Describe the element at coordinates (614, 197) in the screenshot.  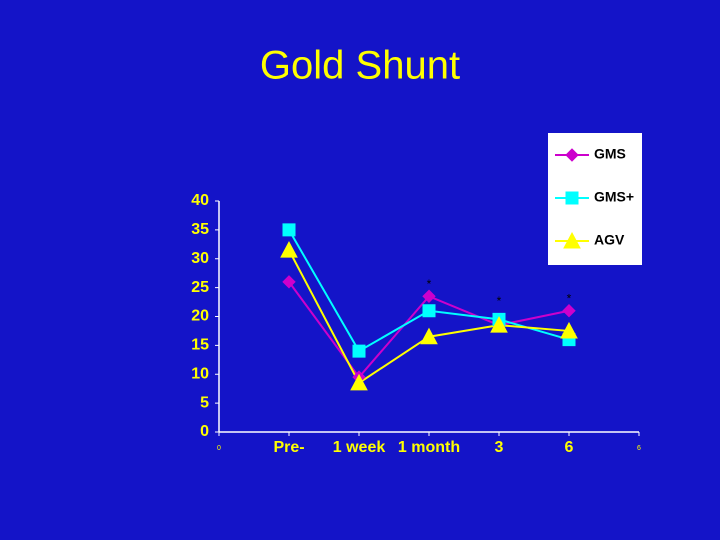
I see `legend-label: GMS+` at that location.